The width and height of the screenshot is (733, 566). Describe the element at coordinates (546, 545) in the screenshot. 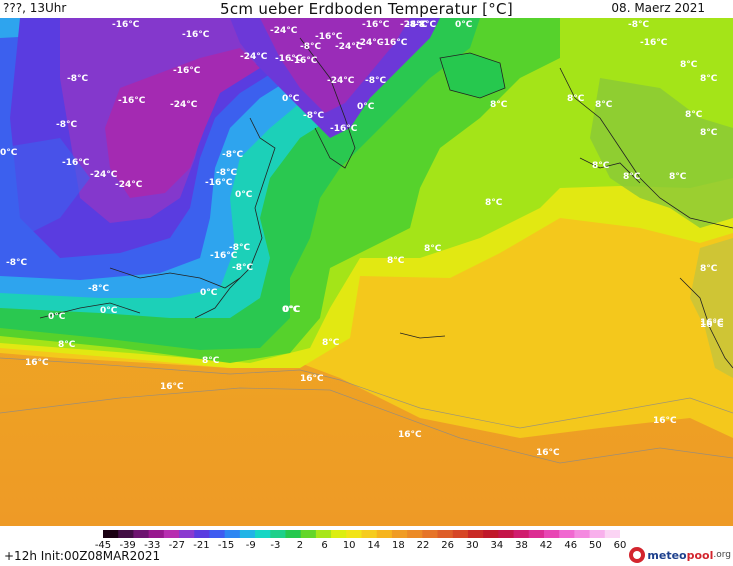

I see `colorbar-tick-label: 42` at that location.